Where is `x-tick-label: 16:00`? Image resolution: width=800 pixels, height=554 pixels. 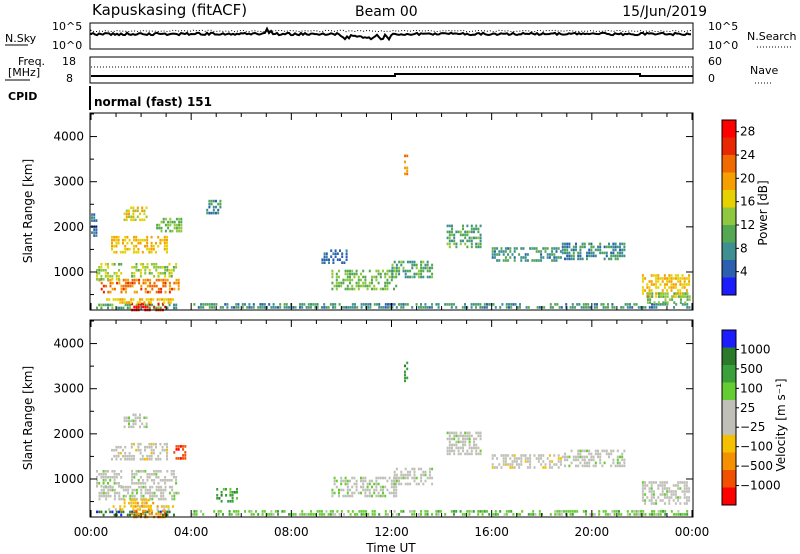
x-tick-label: 16:00 is located at coordinates (491, 532).